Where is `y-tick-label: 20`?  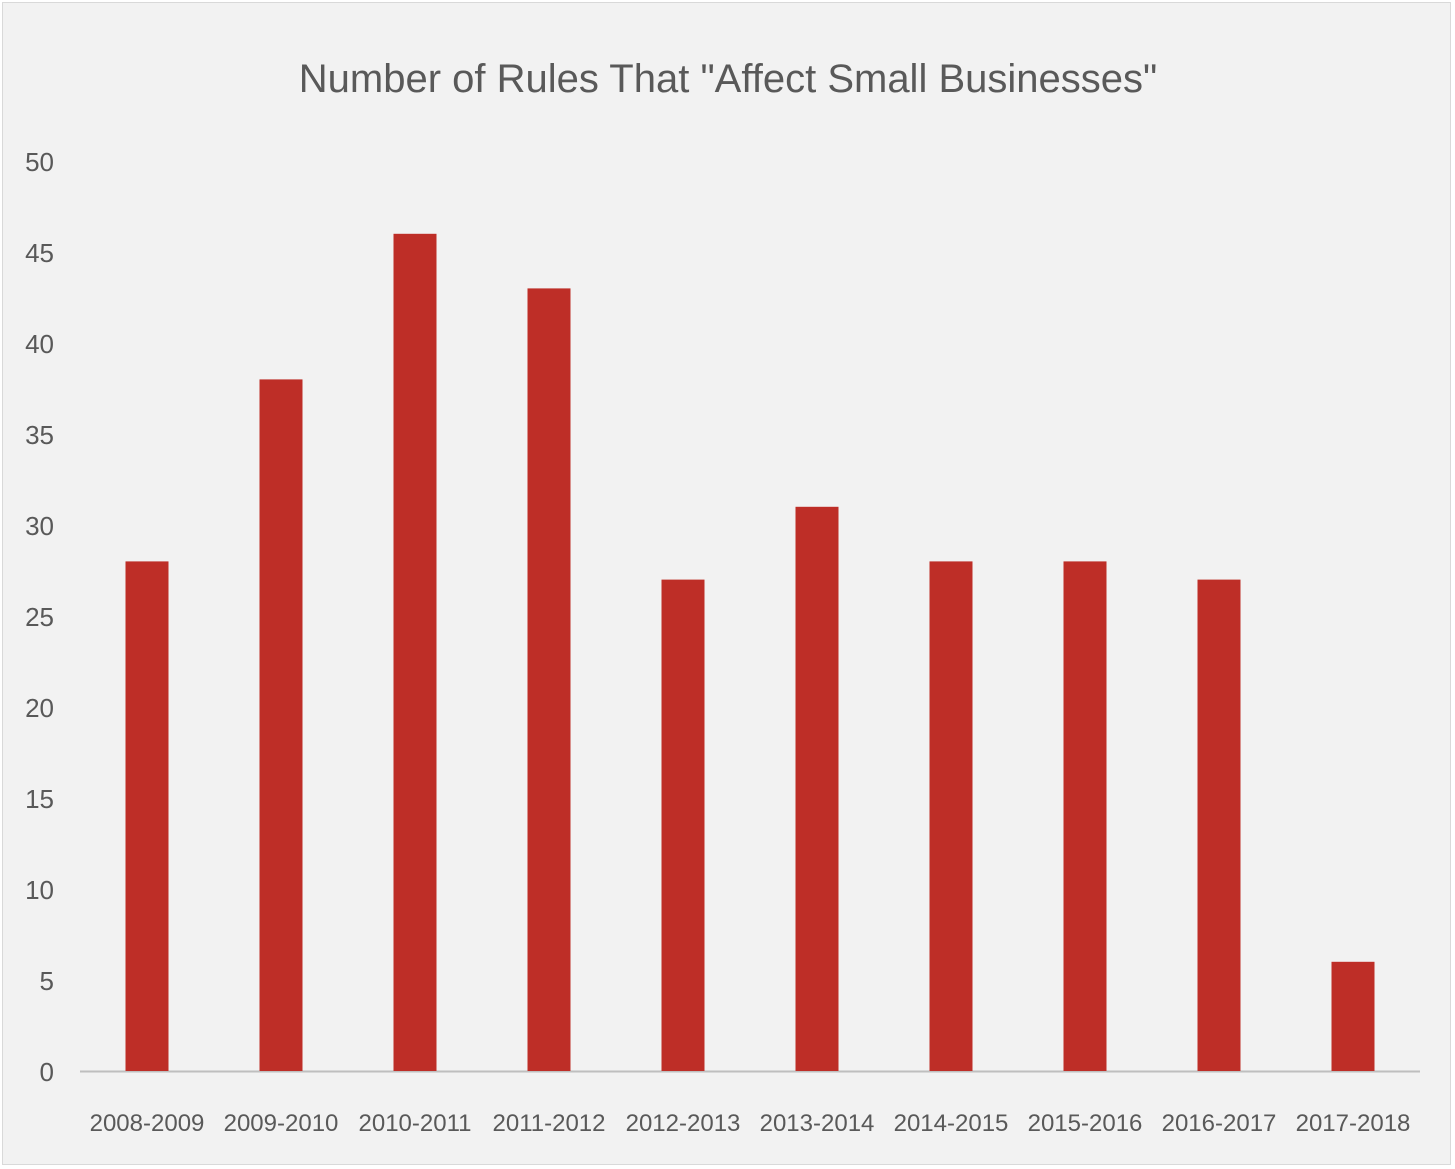
y-tick-label: 20 is located at coordinates (39, 708).